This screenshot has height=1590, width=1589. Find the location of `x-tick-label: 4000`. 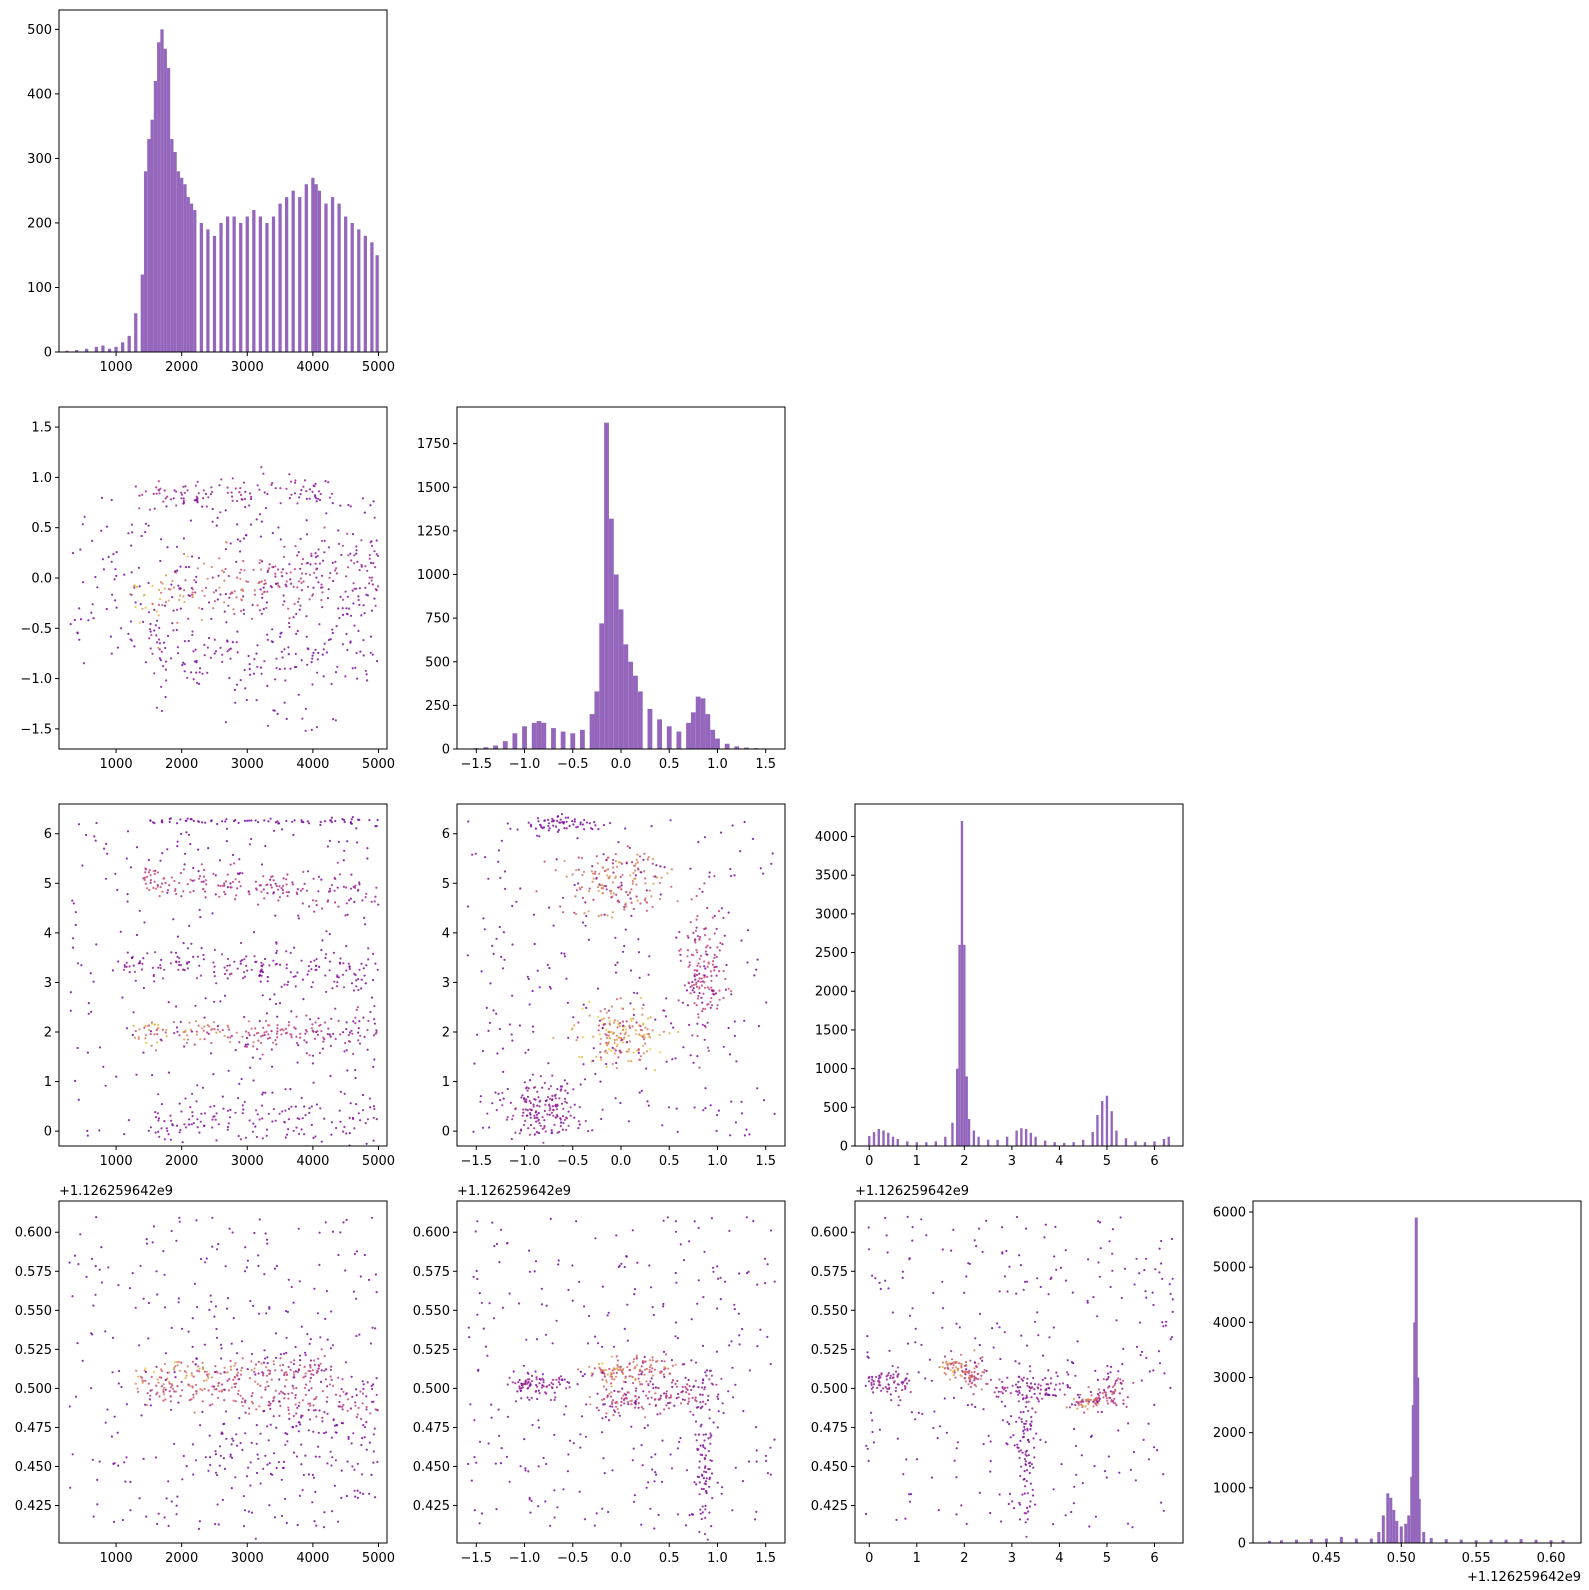

x-tick-label: 4000 is located at coordinates (312, 764).